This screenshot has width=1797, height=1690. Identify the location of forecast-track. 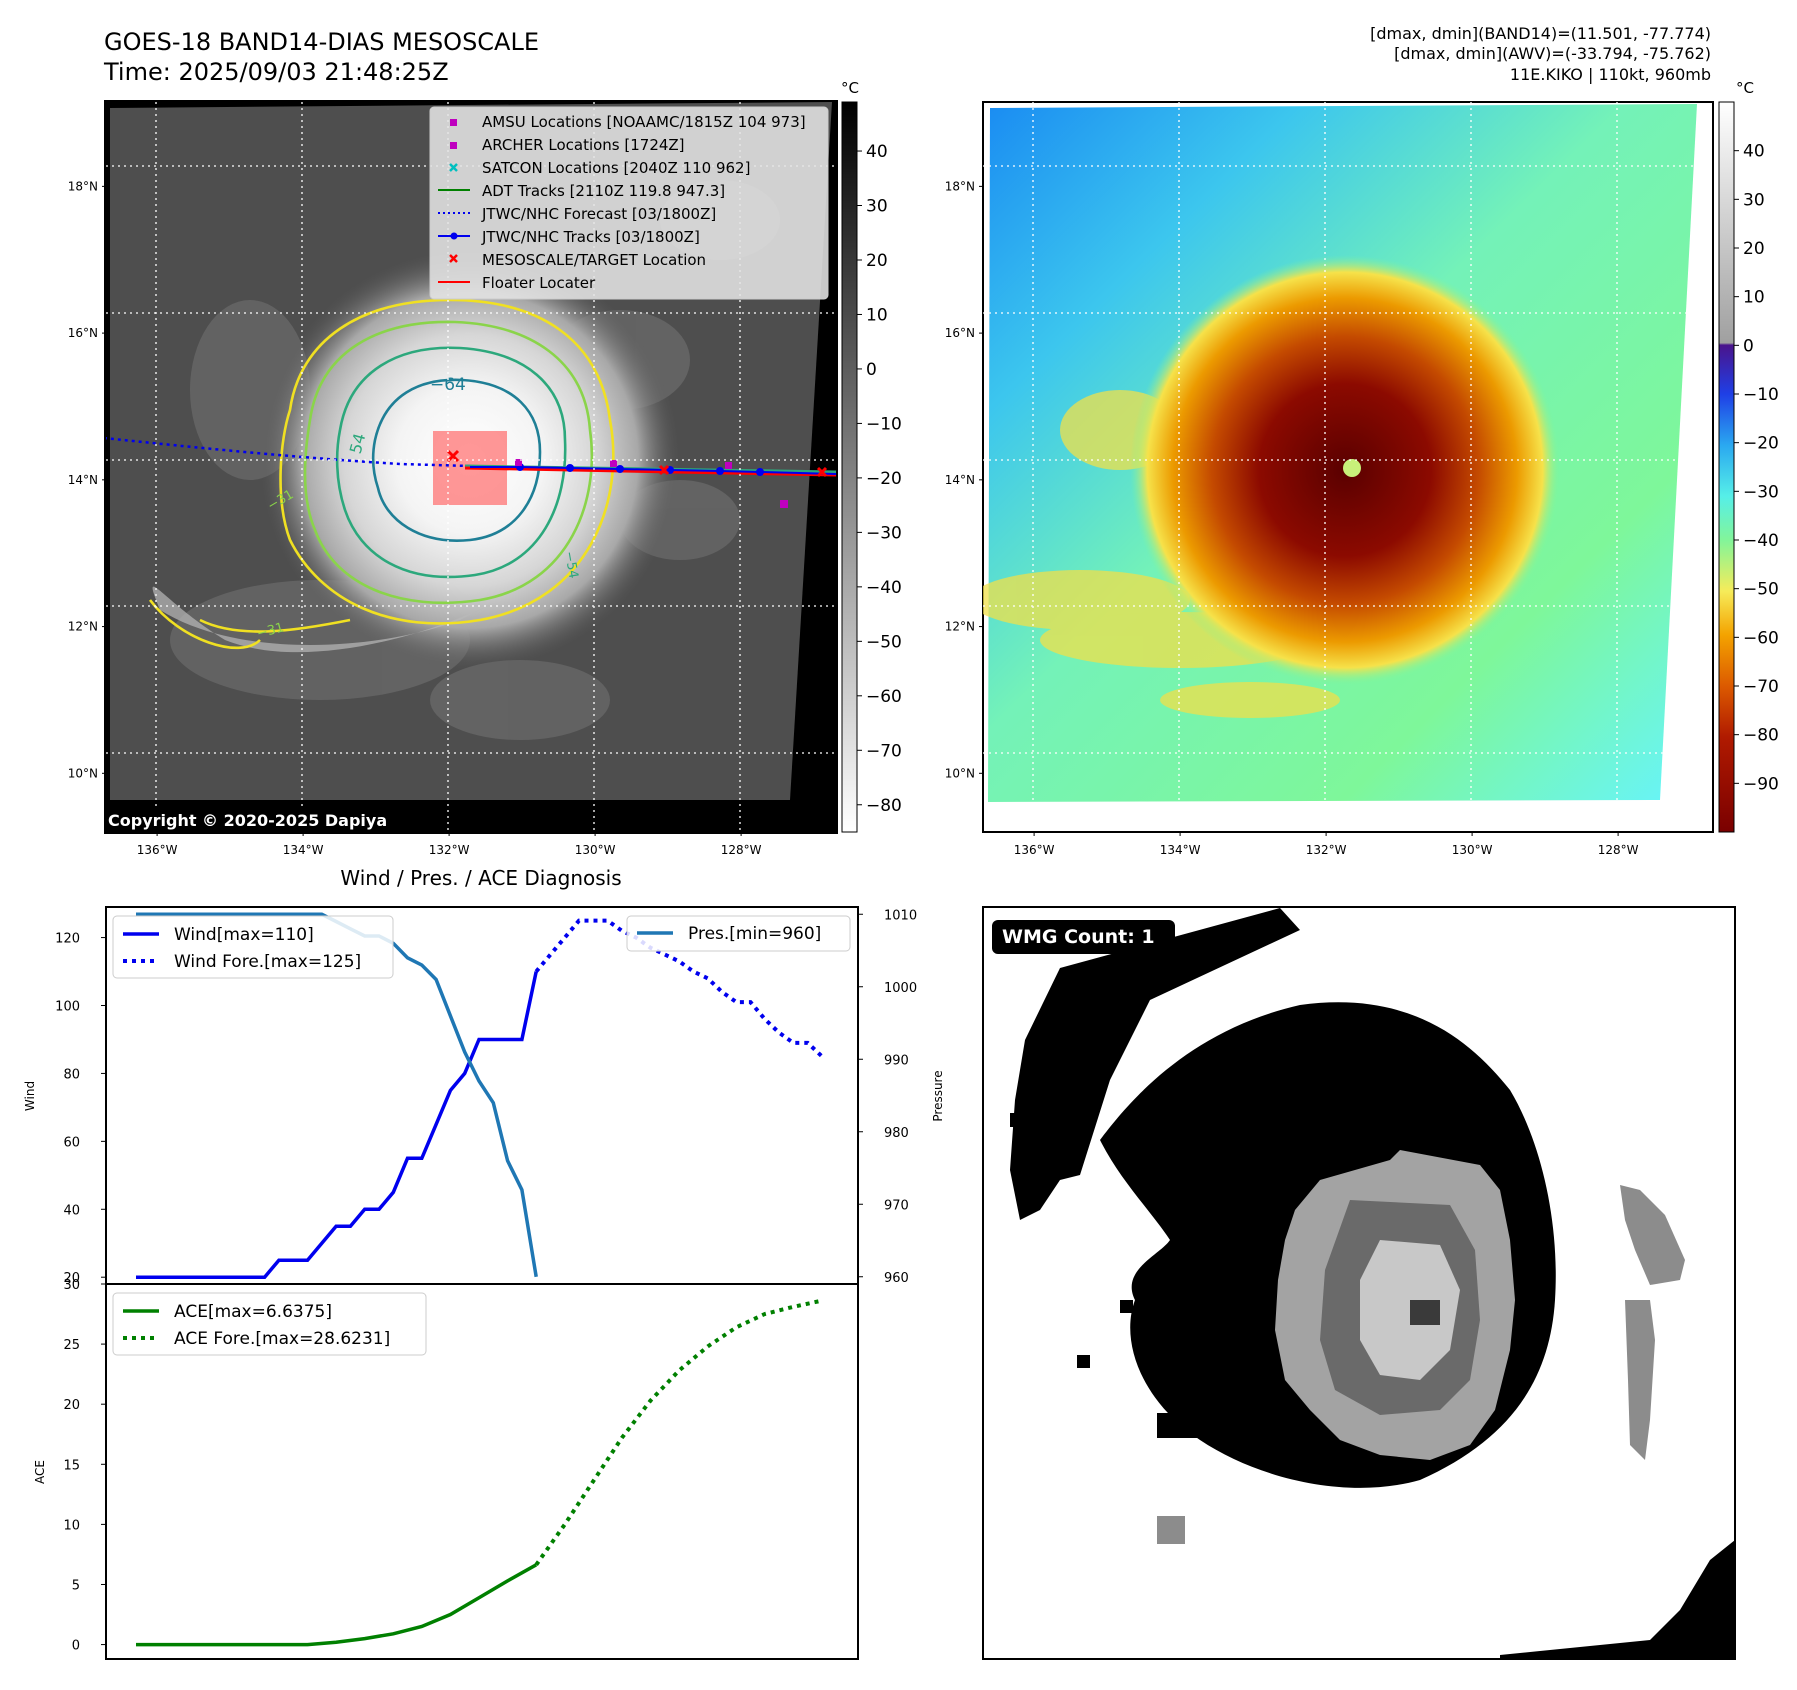
(288, 452).